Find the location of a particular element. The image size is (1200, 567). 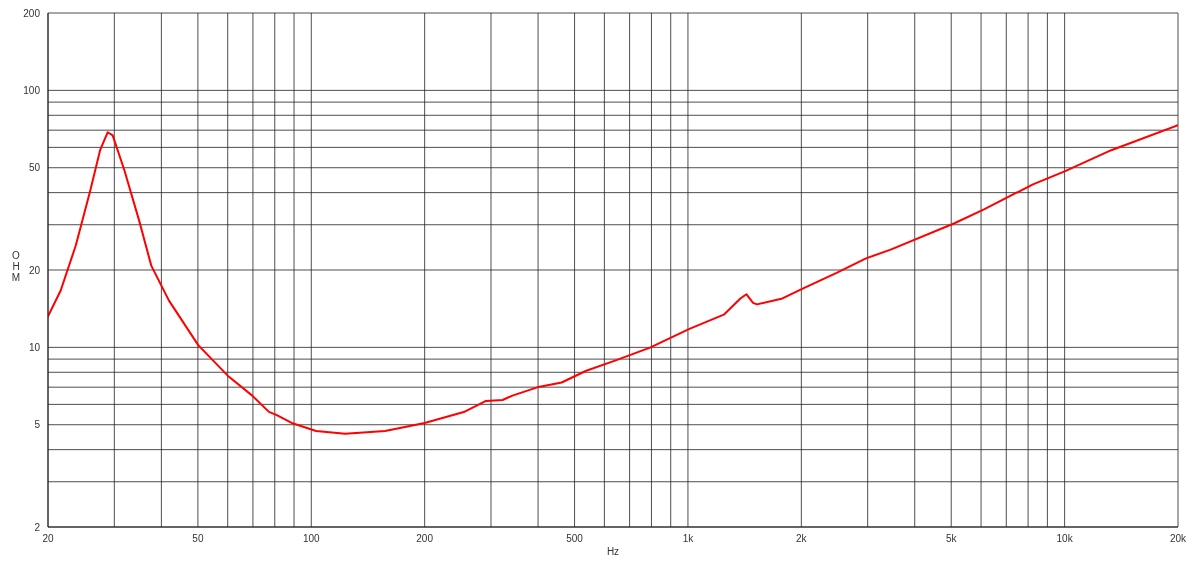

x-tick-label: 200 is located at coordinates (425, 539).